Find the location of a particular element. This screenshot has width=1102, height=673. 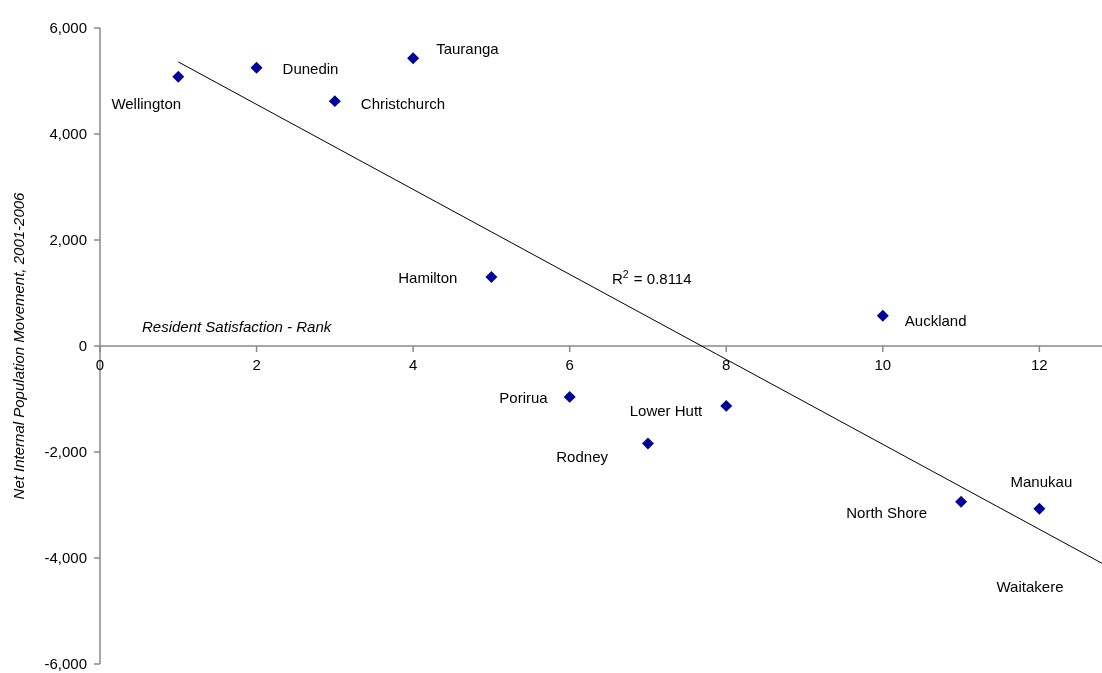

annotation: Lower Hutt is located at coordinates (666, 410).